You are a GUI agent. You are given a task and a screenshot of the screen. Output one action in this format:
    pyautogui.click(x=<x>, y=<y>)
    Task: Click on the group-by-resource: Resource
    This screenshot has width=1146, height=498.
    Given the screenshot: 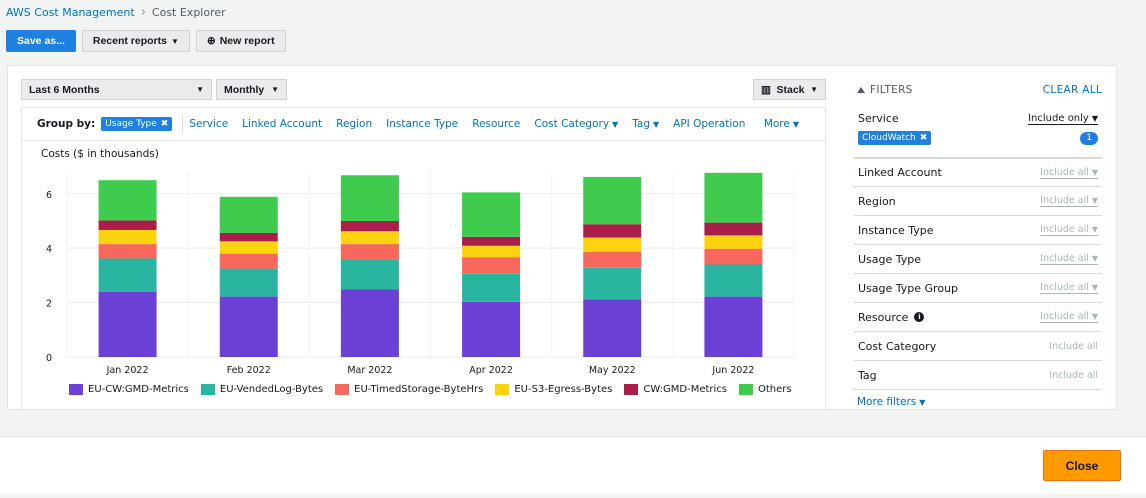 What is the action you would take?
    pyautogui.click(x=496, y=124)
    